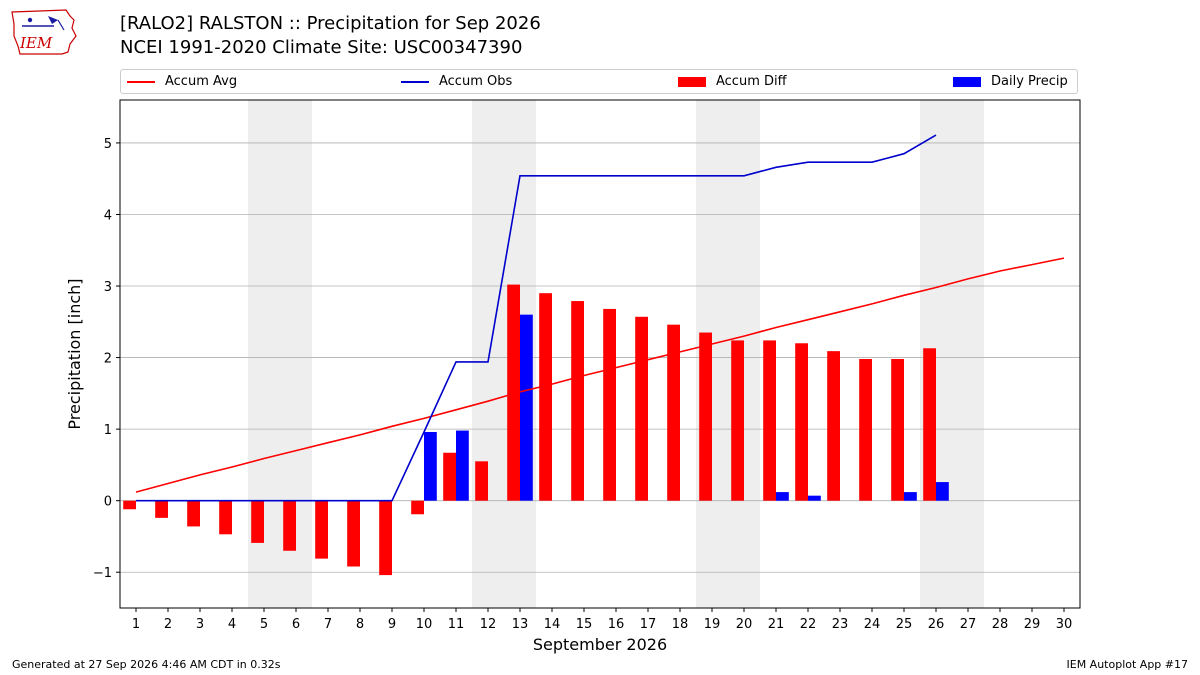  What do you see at coordinates (108, 502) in the screenshot?
I see `y-tick-label-0: 0` at bounding box center [108, 502].